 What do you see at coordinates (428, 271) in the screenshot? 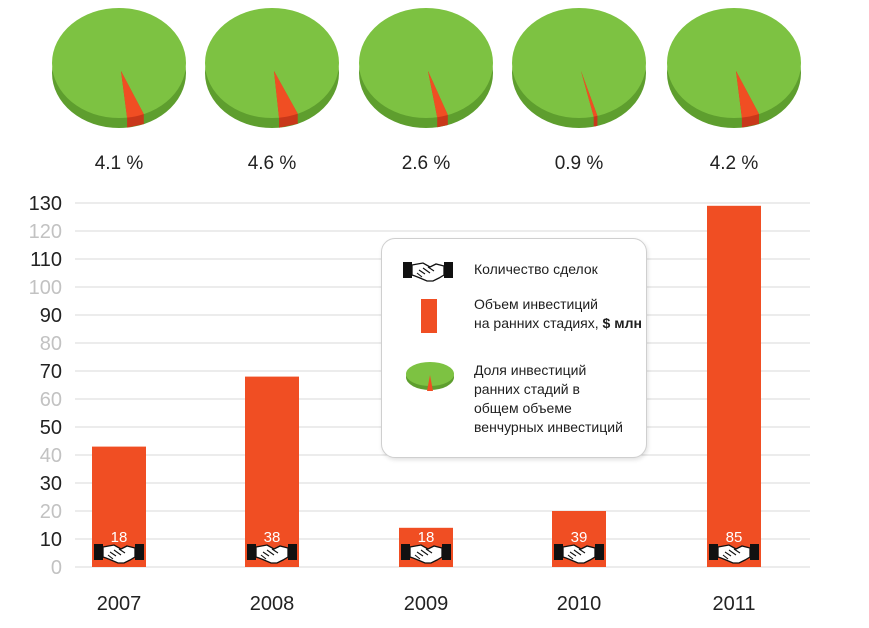
I see `handshake-icon` at bounding box center [428, 271].